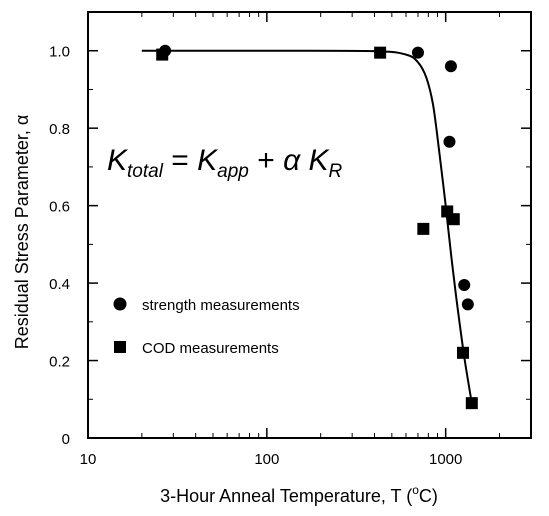 The image size is (549, 516). What do you see at coordinates (118, 160) in the screenshot?
I see `eq-k-total: K` at bounding box center [118, 160].